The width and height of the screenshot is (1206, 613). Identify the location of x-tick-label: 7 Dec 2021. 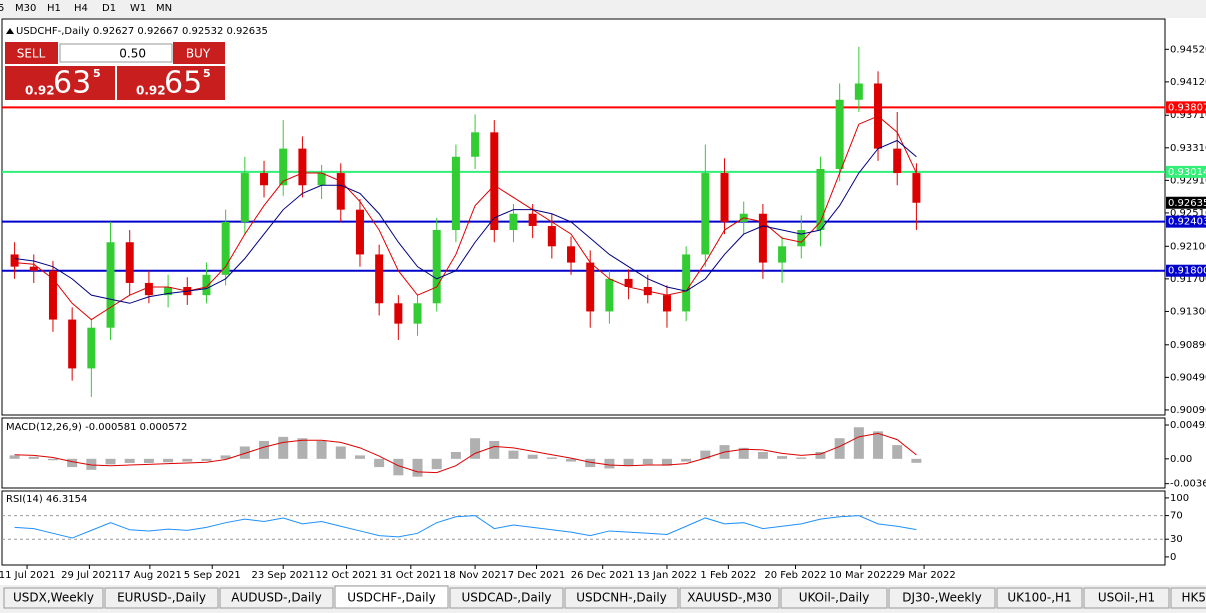
(537, 575).